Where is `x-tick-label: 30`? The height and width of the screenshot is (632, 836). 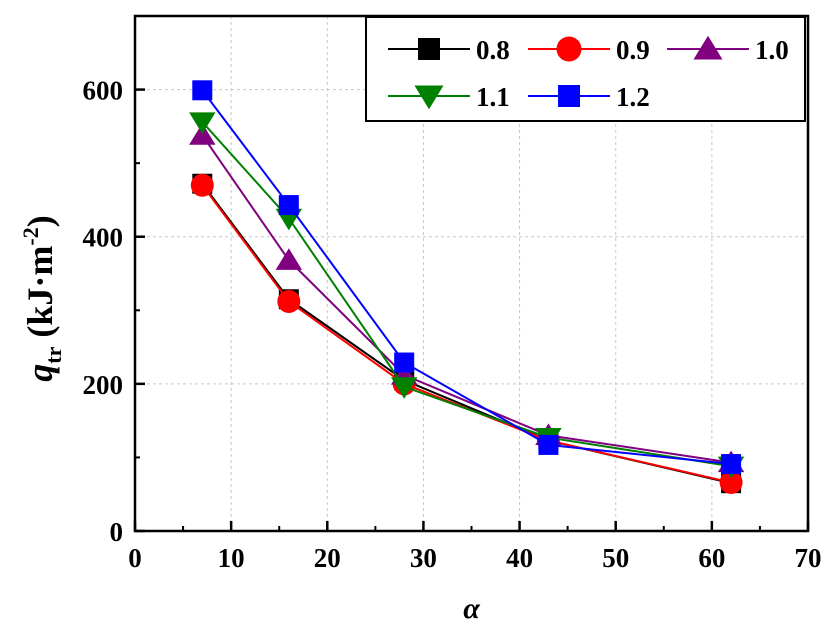
x-tick-label: 30 is located at coordinates (423, 558).